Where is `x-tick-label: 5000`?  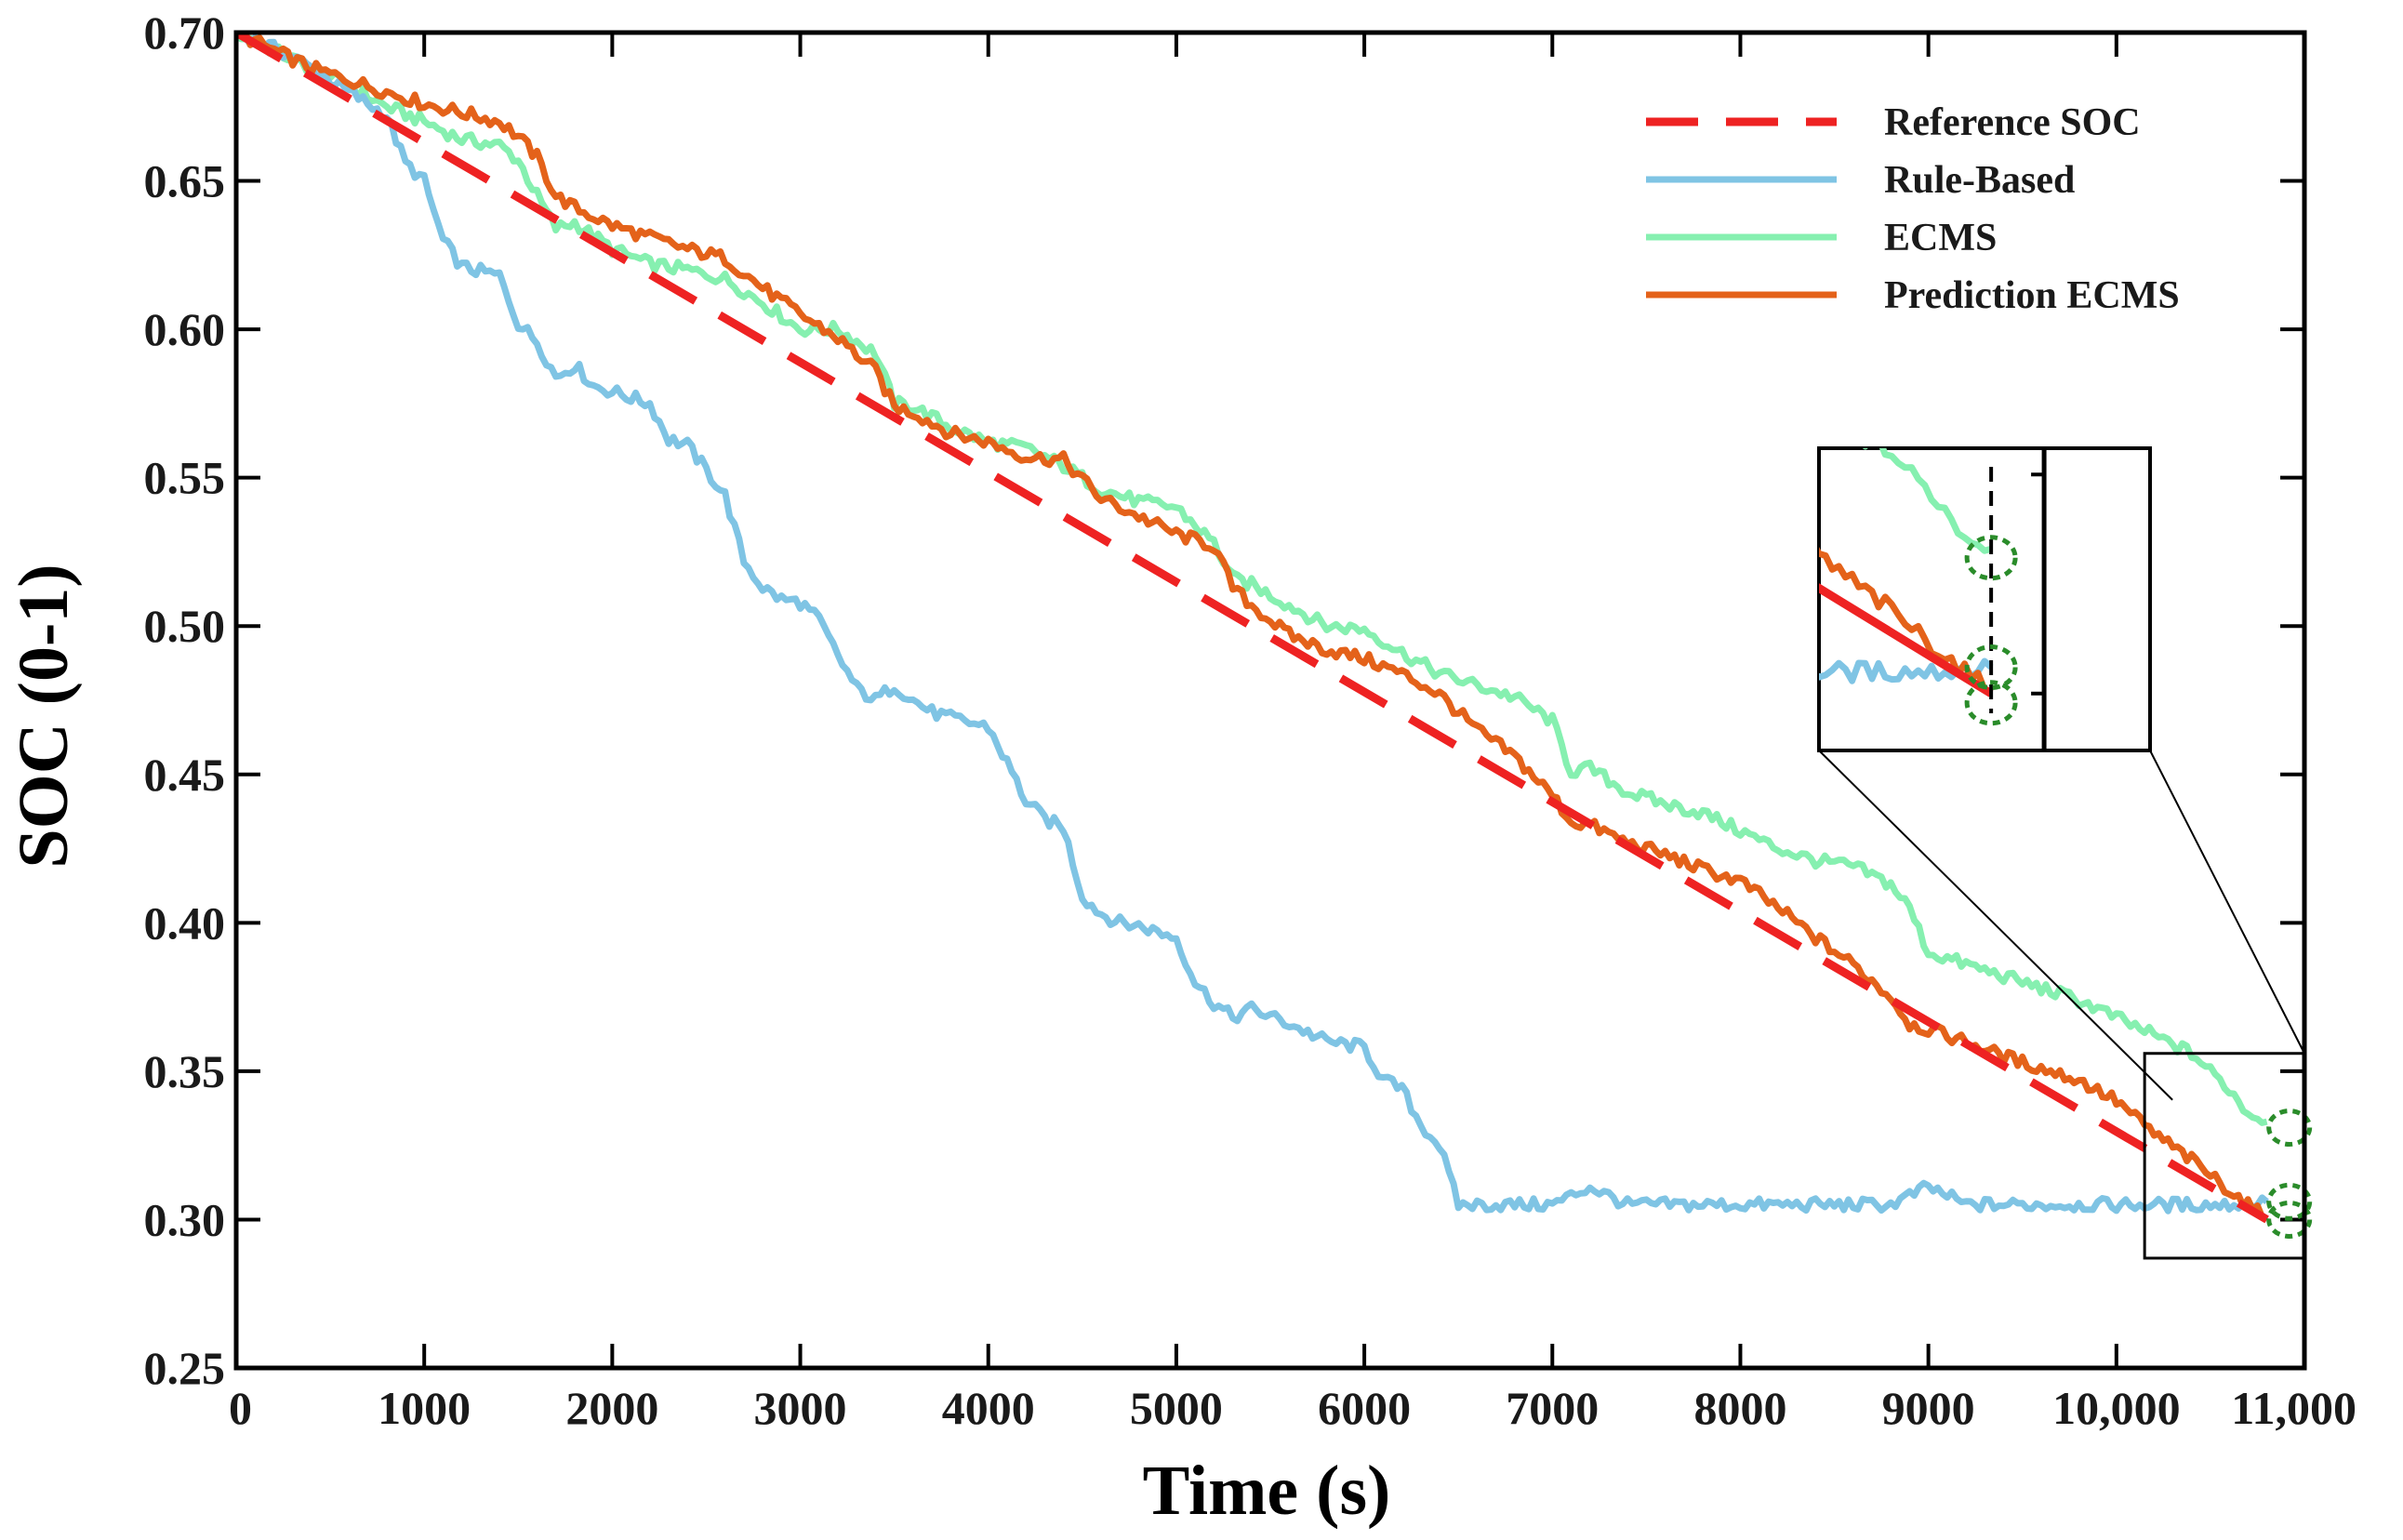
x-tick-label: 5000 is located at coordinates (1177, 1408).